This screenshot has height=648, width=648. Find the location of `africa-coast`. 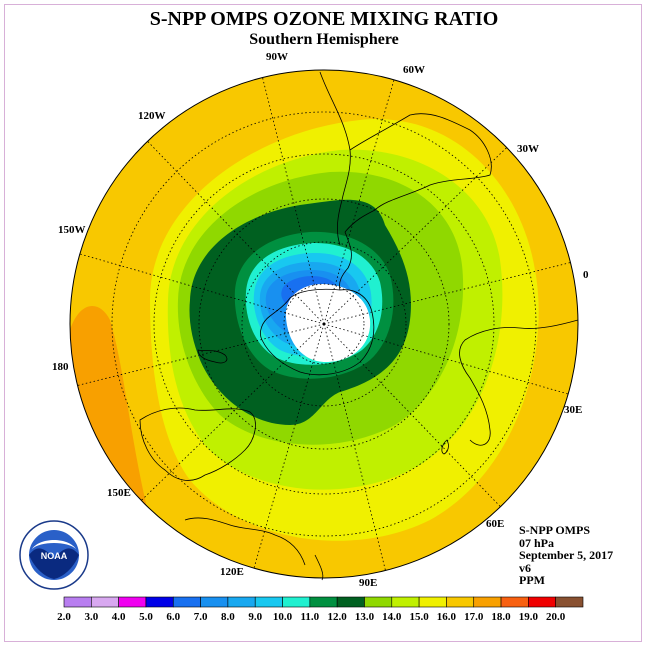

africa-coast is located at coordinates (519, 382).